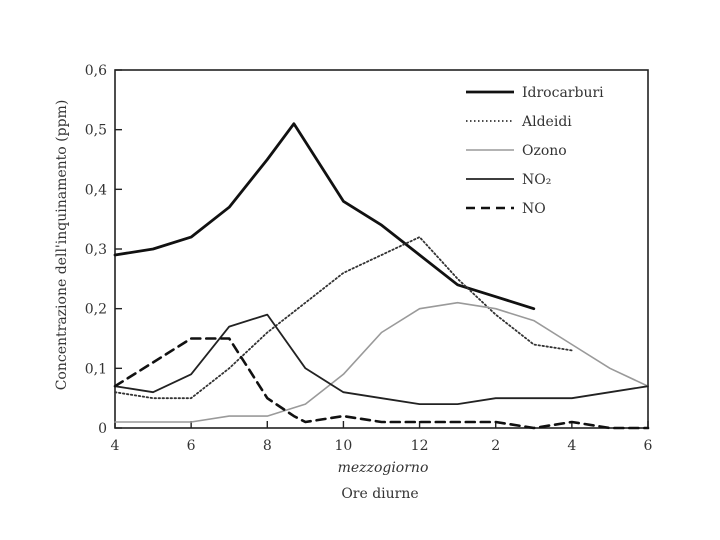 The height and width of the screenshot is (540, 720). What do you see at coordinates (96, 190) in the screenshot?
I see `y-tick-label: 0,4` at bounding box center [96, 190].